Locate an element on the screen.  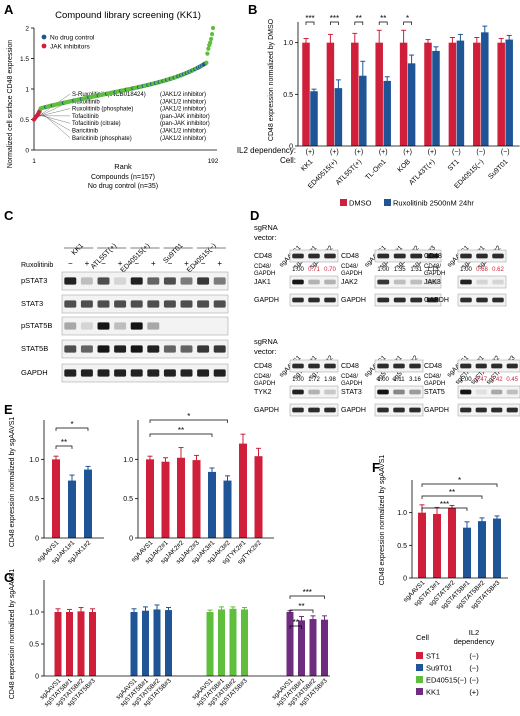
panel-b-il2-dependency: (−) is located at coordinates (456, 152).